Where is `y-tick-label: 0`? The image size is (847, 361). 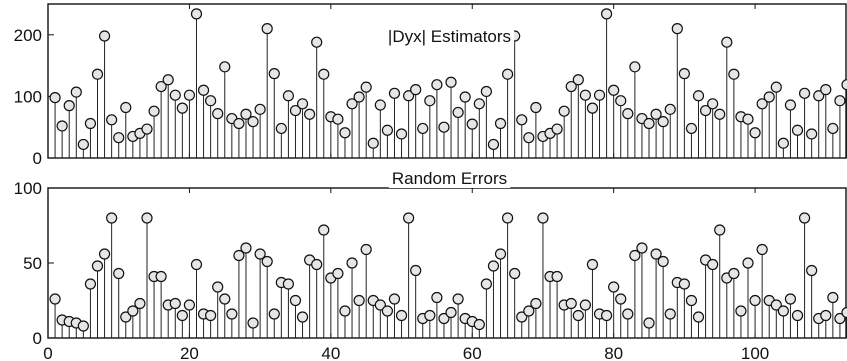
y-tick-label: 0 is located at coordinates (37, 158).